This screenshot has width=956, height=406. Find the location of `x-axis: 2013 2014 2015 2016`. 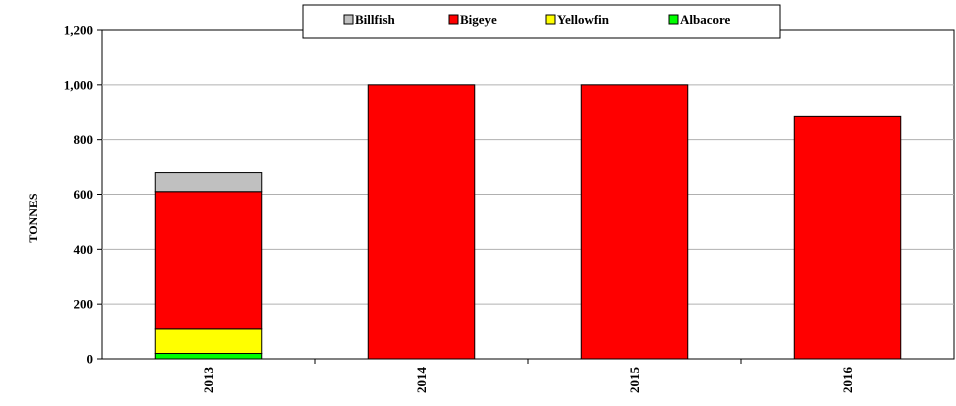

x-axis: 2013 2014 2015 2016 is located at coordinates (528, 376).